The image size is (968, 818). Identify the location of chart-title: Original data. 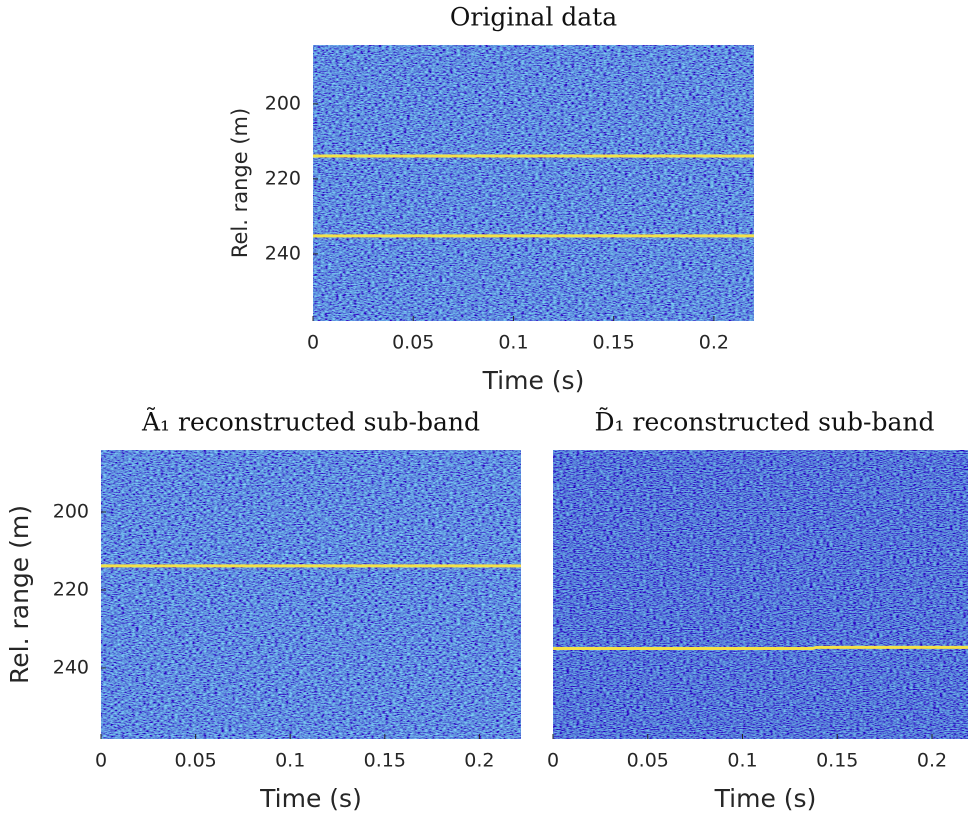
(533, 17).